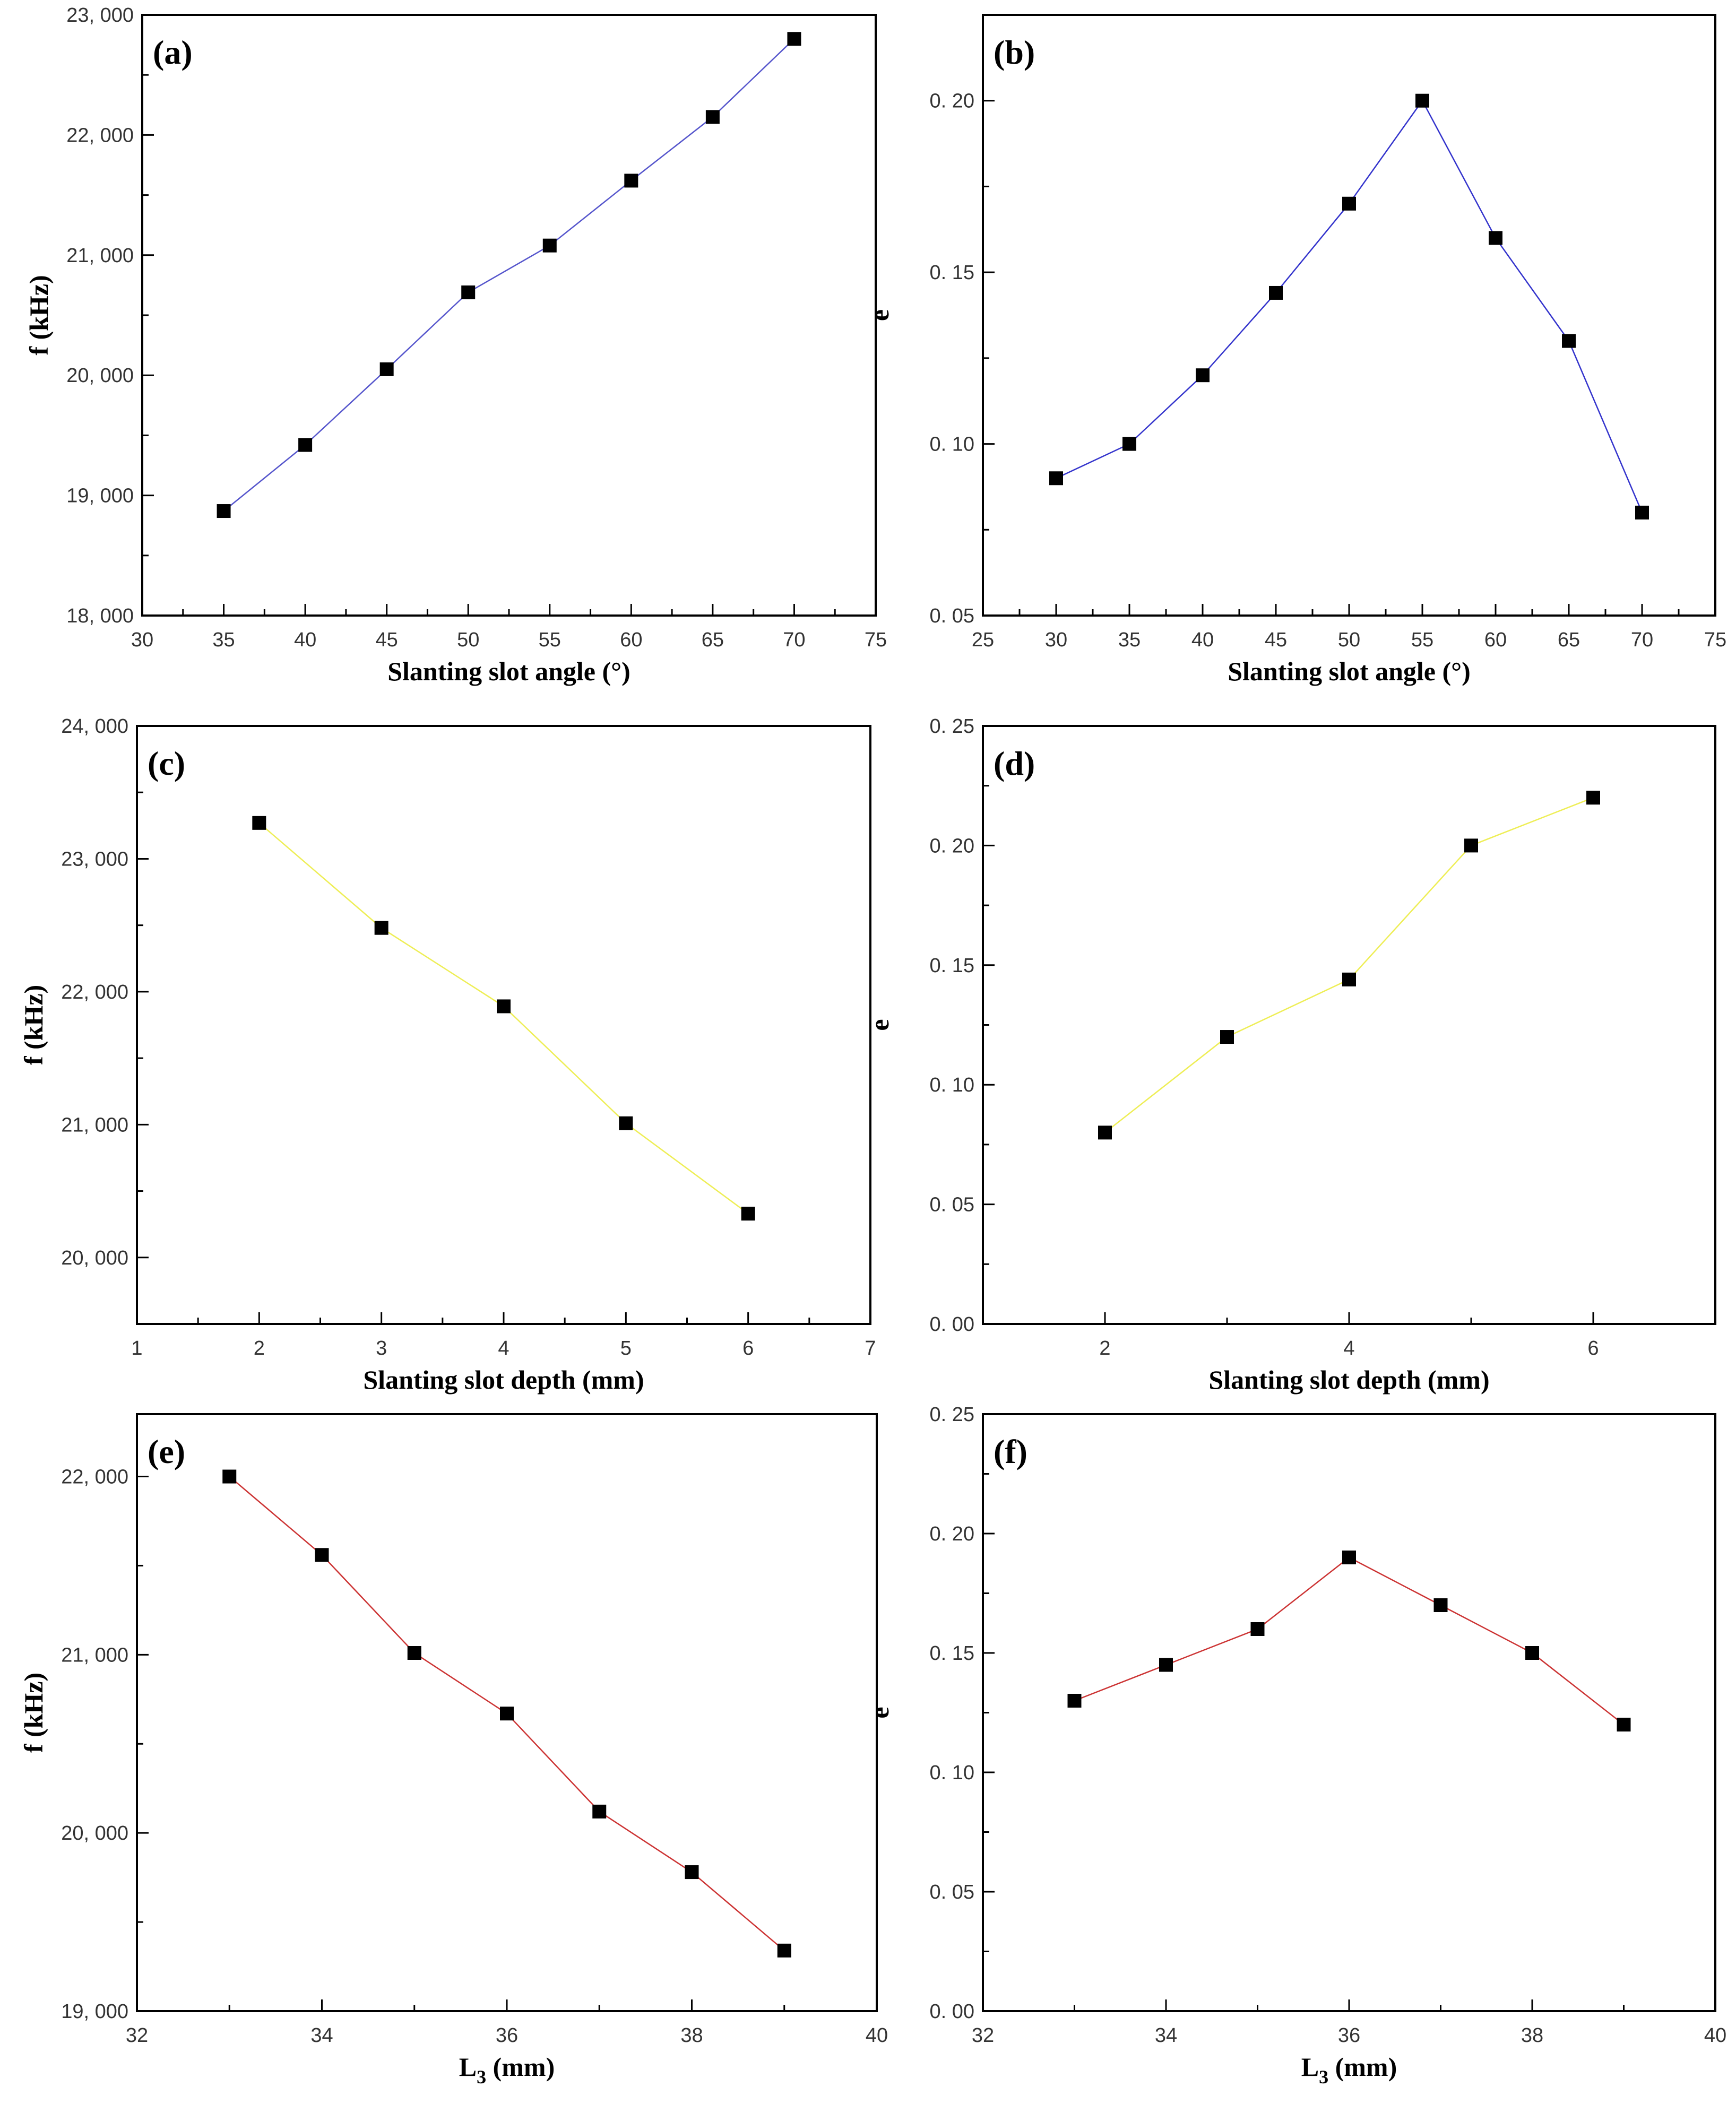 This screenshot has height=2104, width=1736. Describe the element at coordinates (879, 315) in the screenshot. I see `chart-b-ylabel: e` at that location.